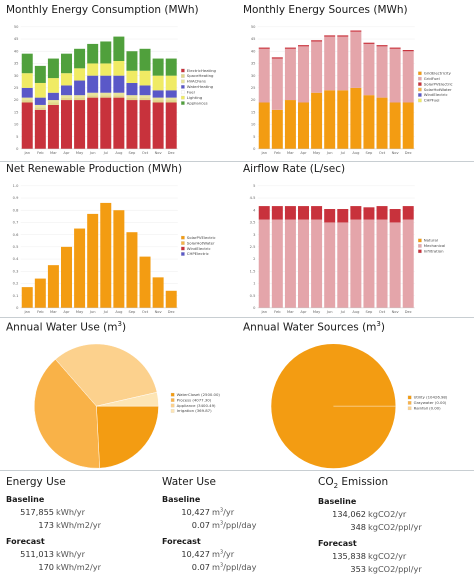 The image size is (474, 577). What do you see at coordinates (181, 541) in the screenshot?
I see `water-forecast-label: Forecast` at bounding box center [181, 541].